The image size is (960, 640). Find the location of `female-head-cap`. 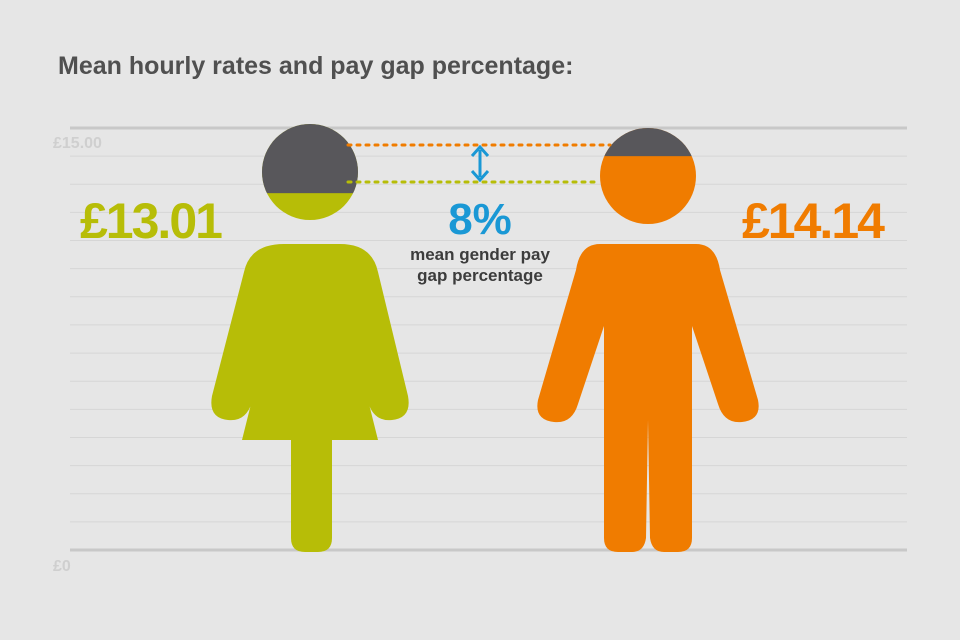

female-head-cap is located at coordinates (310, 159).